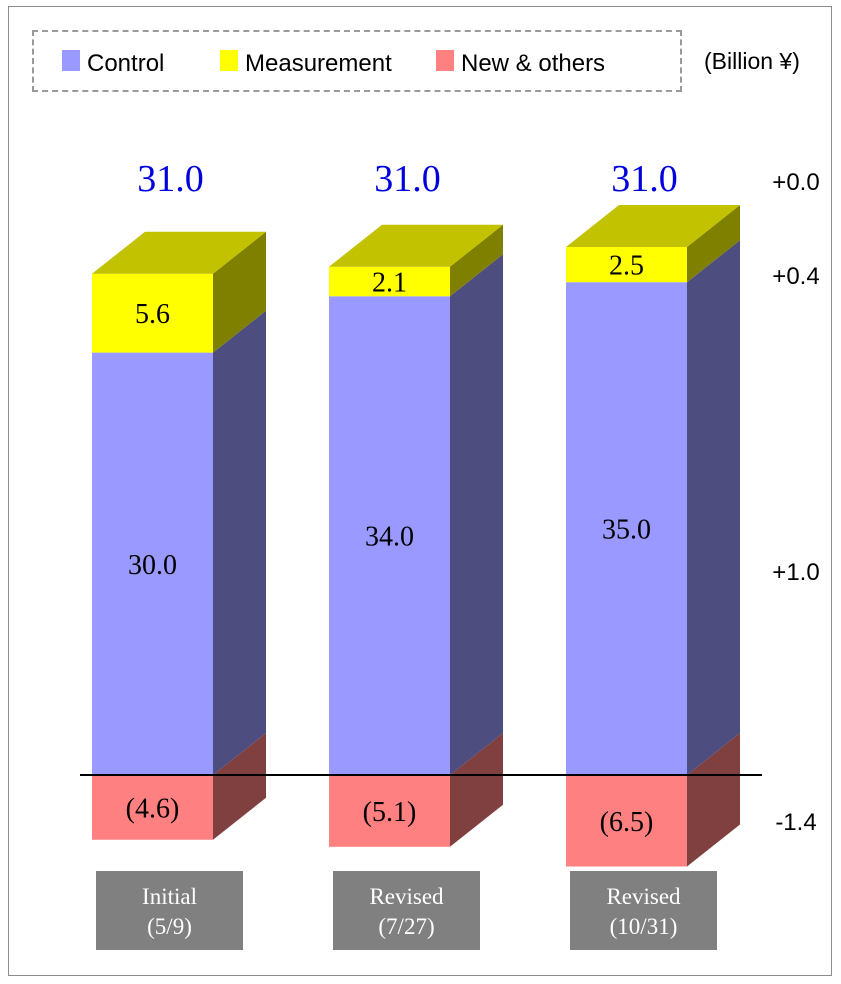  I want to click on label-total-0: 31.0, so click(170, 179).